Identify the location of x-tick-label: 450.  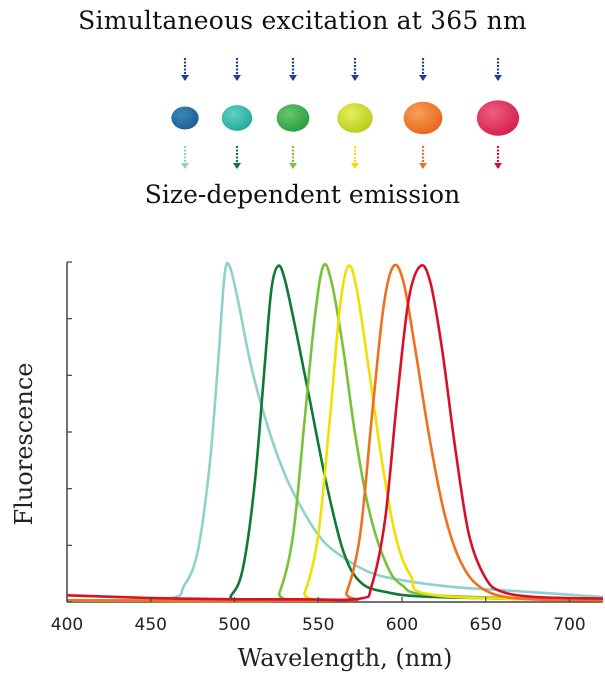
(151, 625).